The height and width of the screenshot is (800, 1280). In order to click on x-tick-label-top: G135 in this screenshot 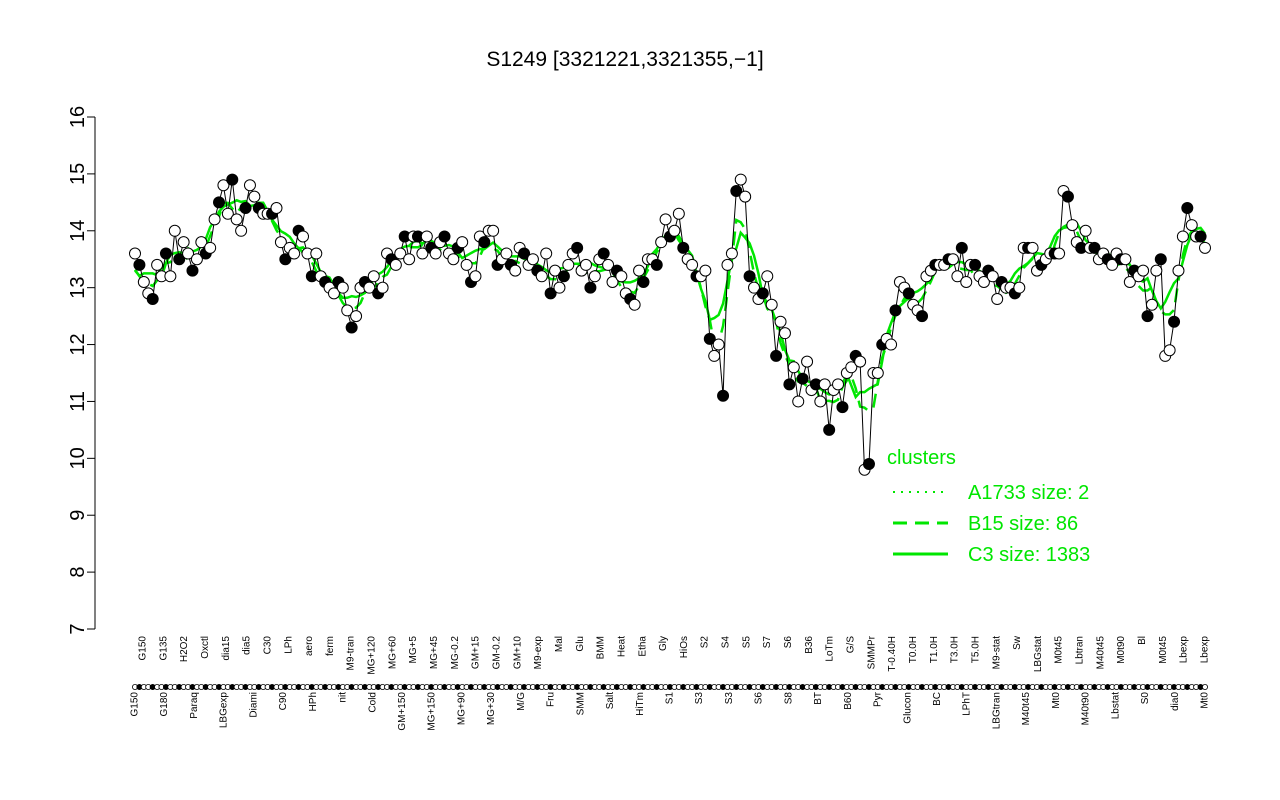, I will do `click(163, 648)`.